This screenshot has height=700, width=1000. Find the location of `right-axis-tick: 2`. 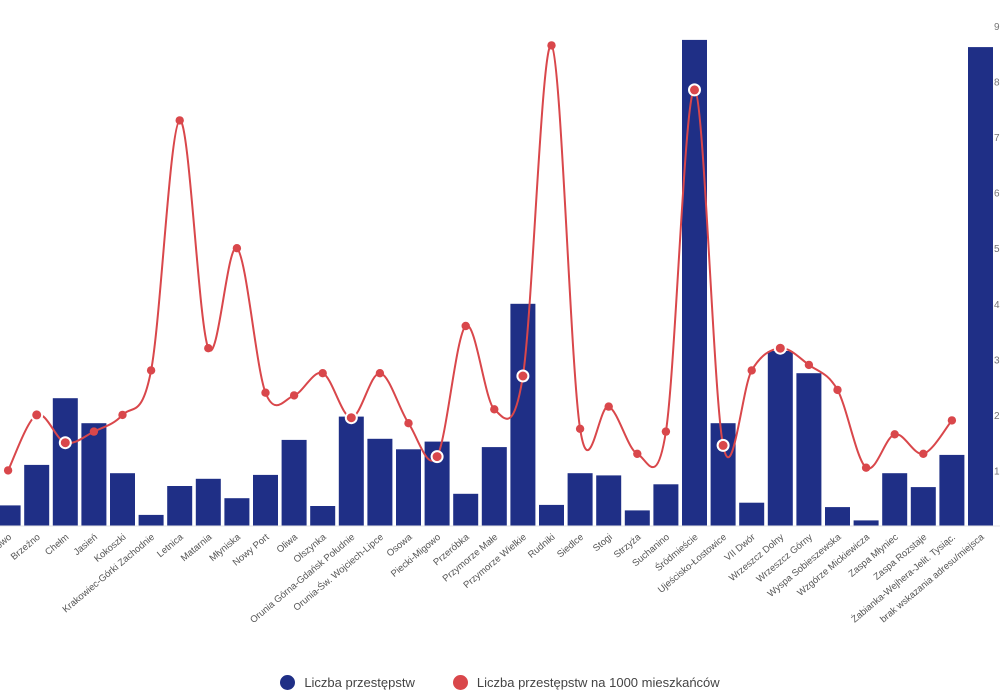

right-axis-tick: 2 is located at coordinates (997, 416).